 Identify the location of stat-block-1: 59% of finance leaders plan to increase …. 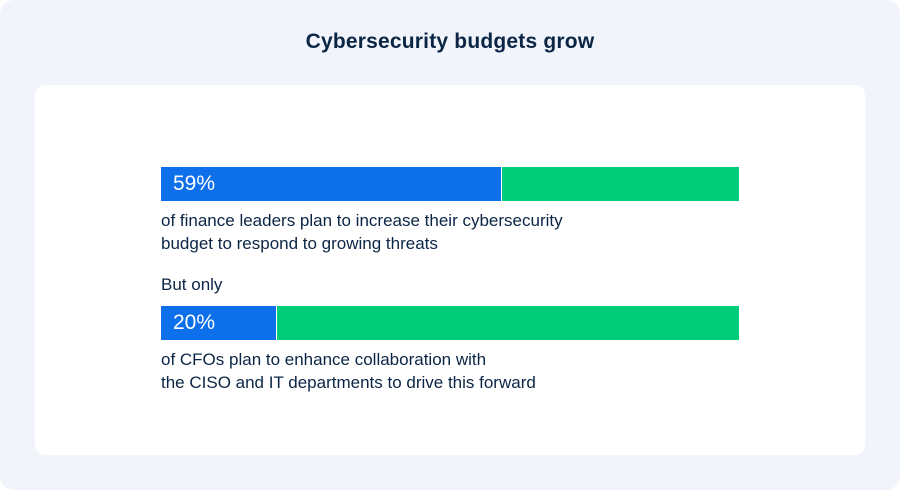
(450, 211).